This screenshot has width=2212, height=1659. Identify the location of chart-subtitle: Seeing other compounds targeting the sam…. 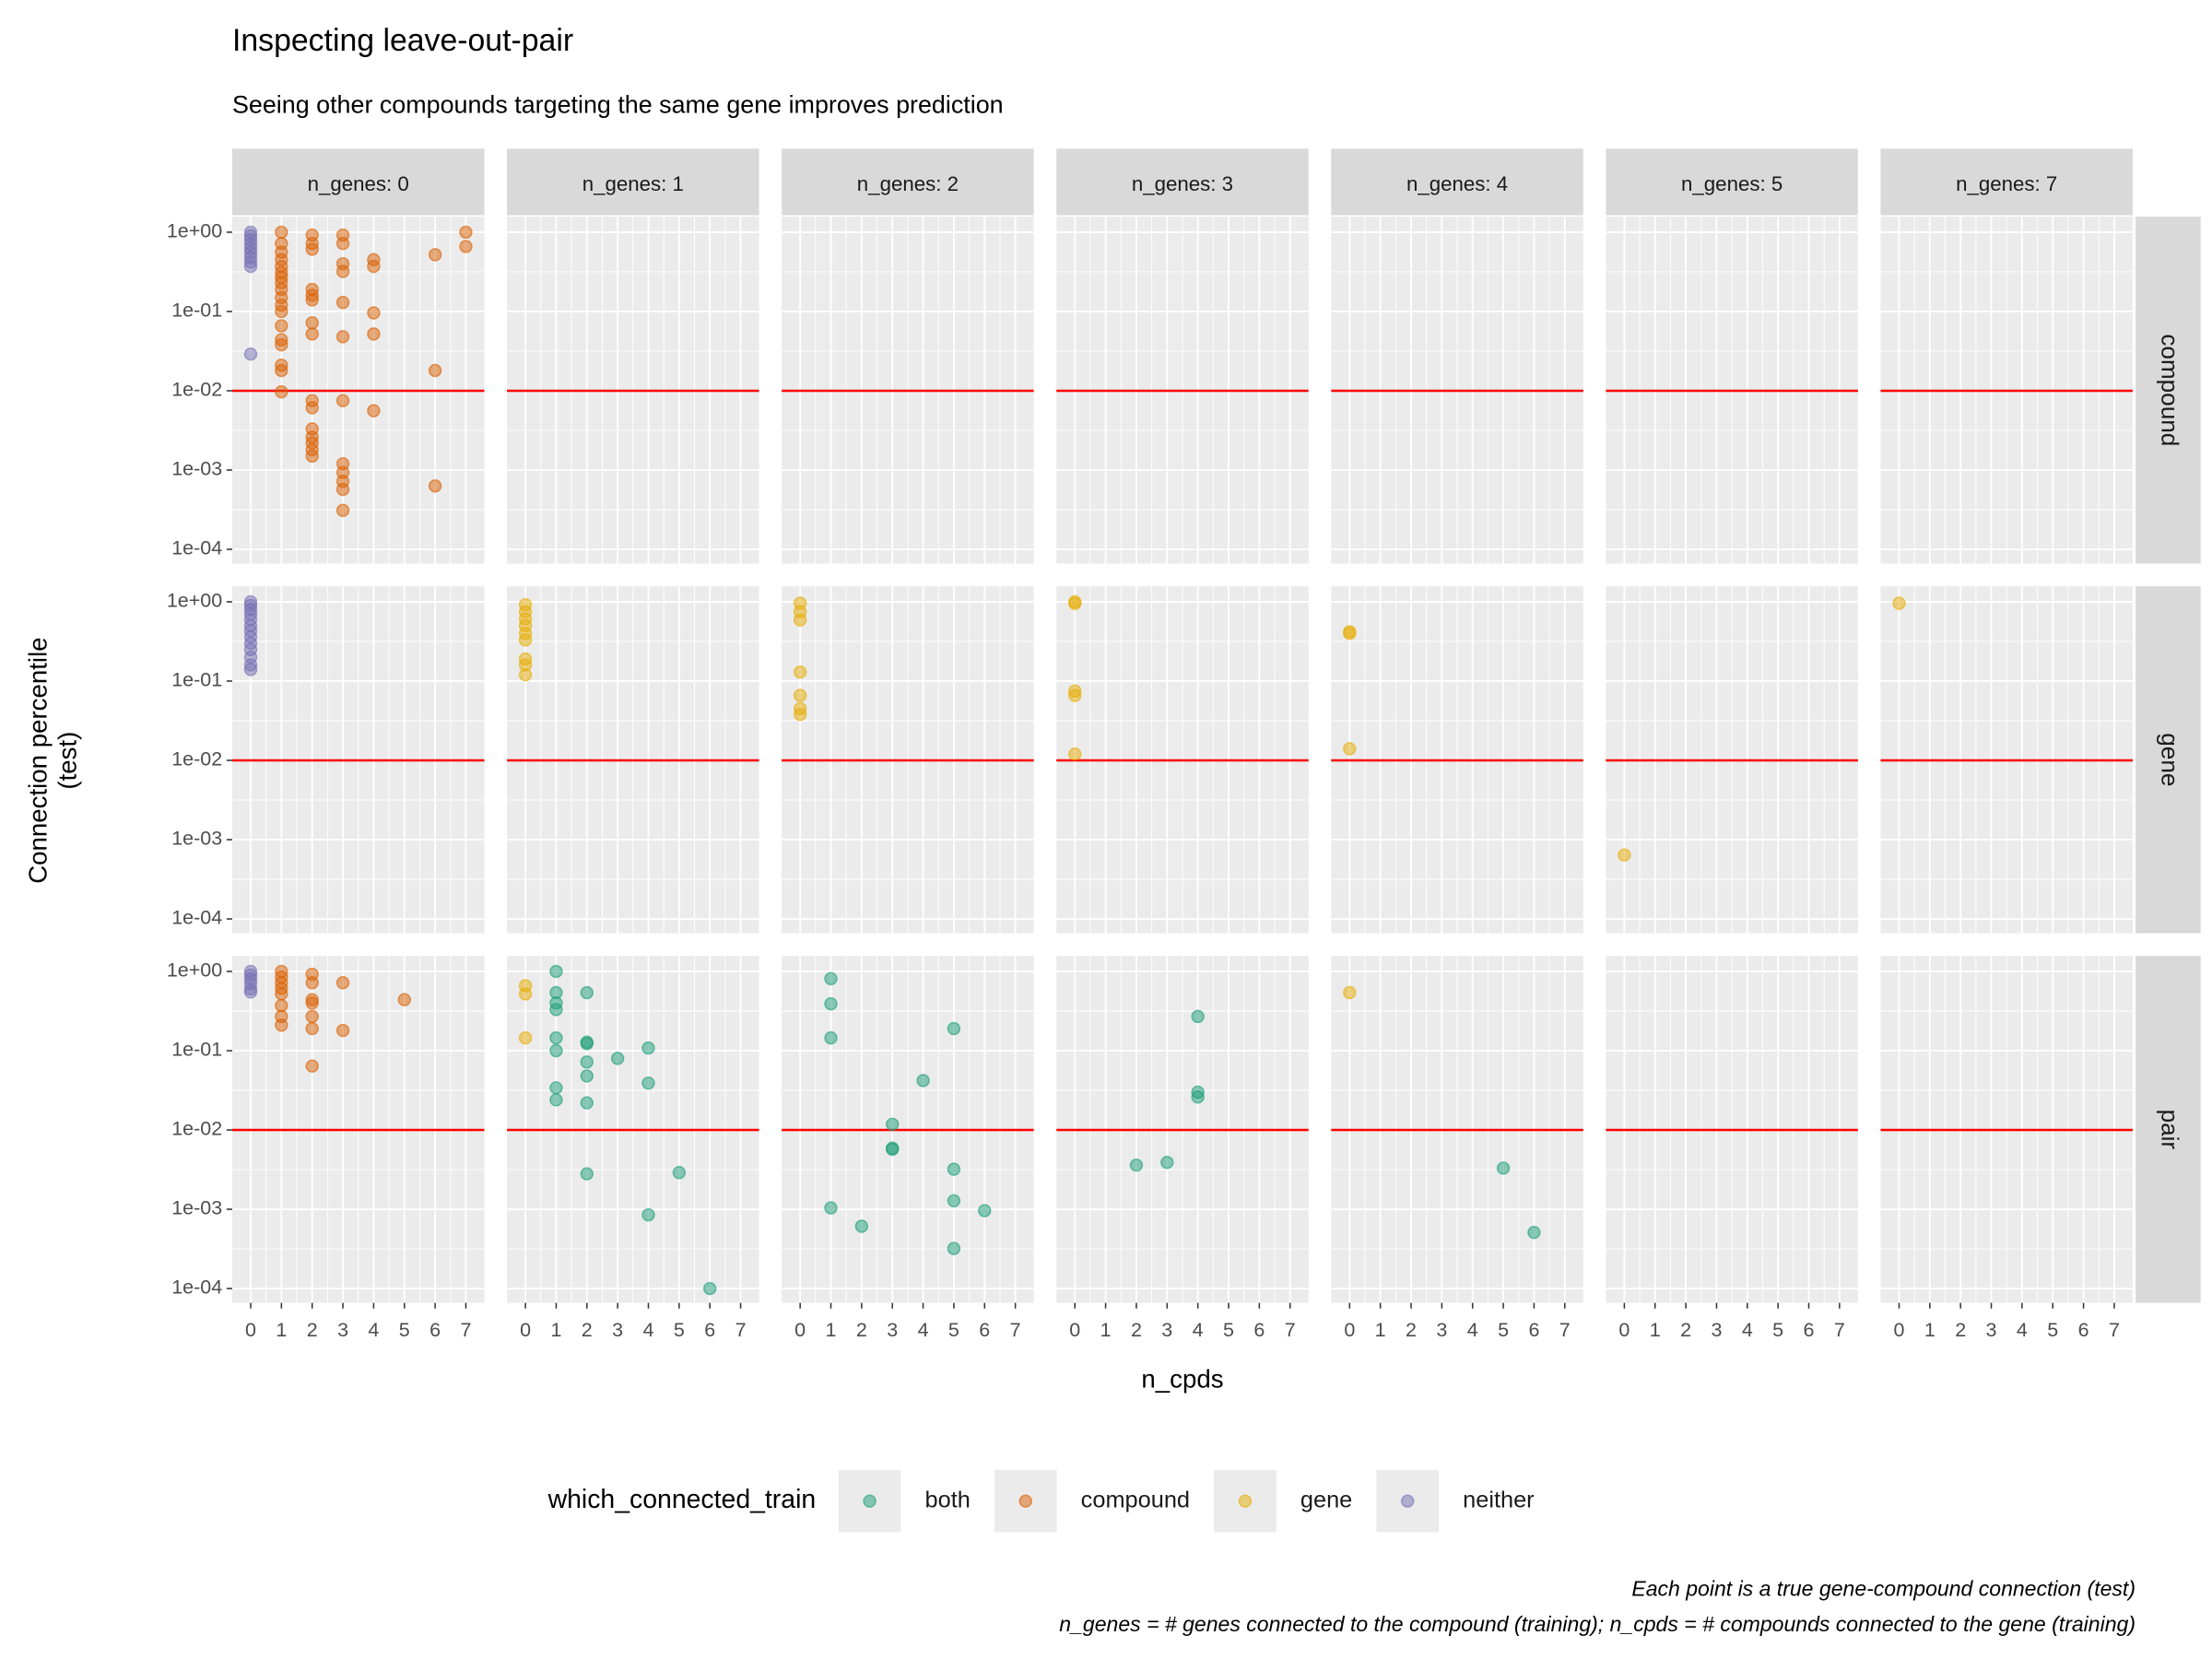
(618, 104).